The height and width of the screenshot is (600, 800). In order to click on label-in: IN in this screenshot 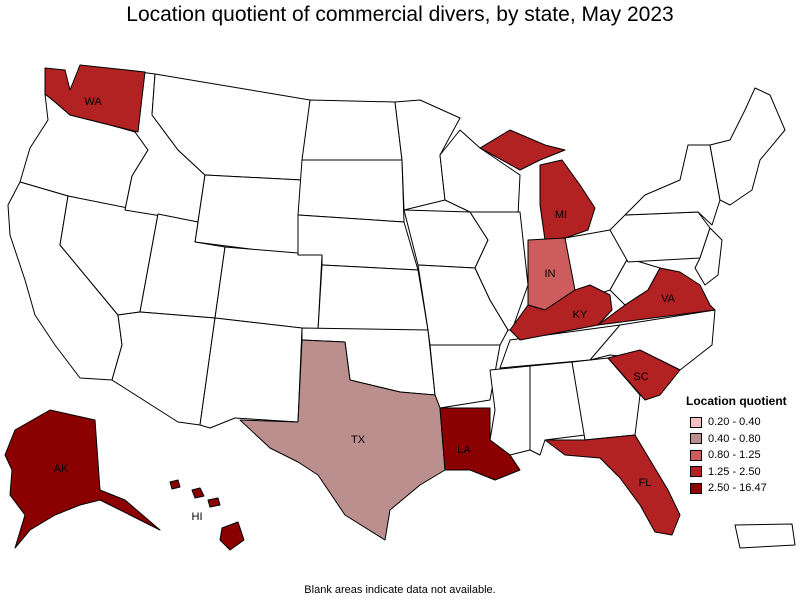, I will do `click(550, 274)`.